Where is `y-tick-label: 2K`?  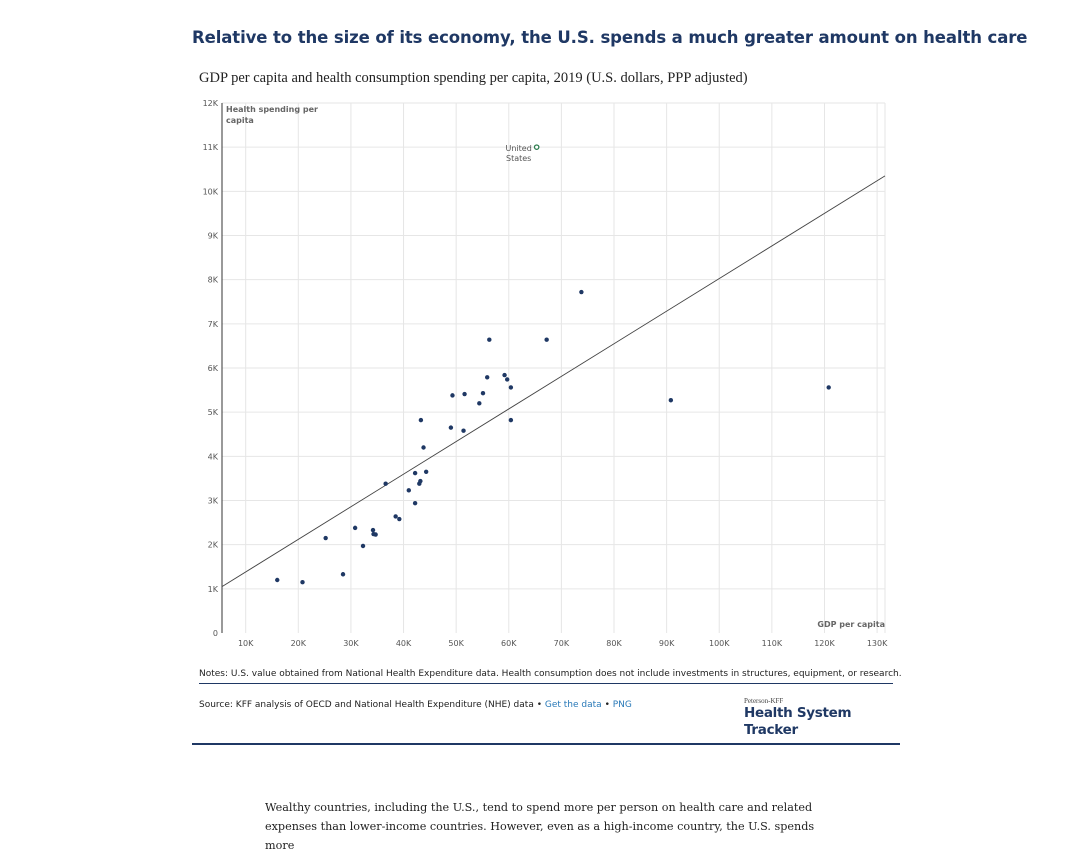 y-tick-label: 2K is located at coordinates (213, 545).